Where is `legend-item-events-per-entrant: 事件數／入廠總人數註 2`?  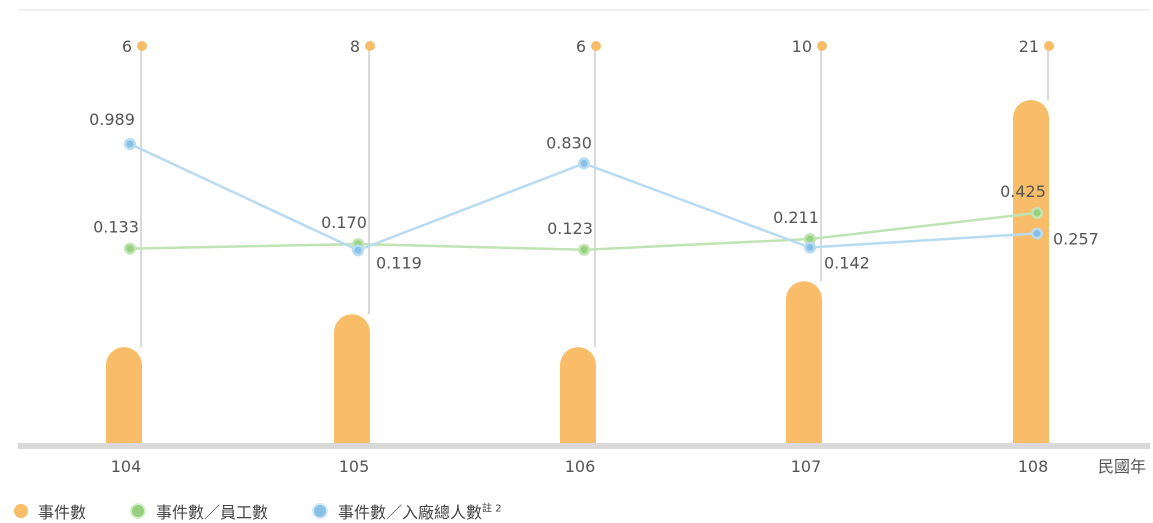 legend-item-events-per-entrant: 事件數／入廠總人數註 2 is located at coordinates (407, 511).